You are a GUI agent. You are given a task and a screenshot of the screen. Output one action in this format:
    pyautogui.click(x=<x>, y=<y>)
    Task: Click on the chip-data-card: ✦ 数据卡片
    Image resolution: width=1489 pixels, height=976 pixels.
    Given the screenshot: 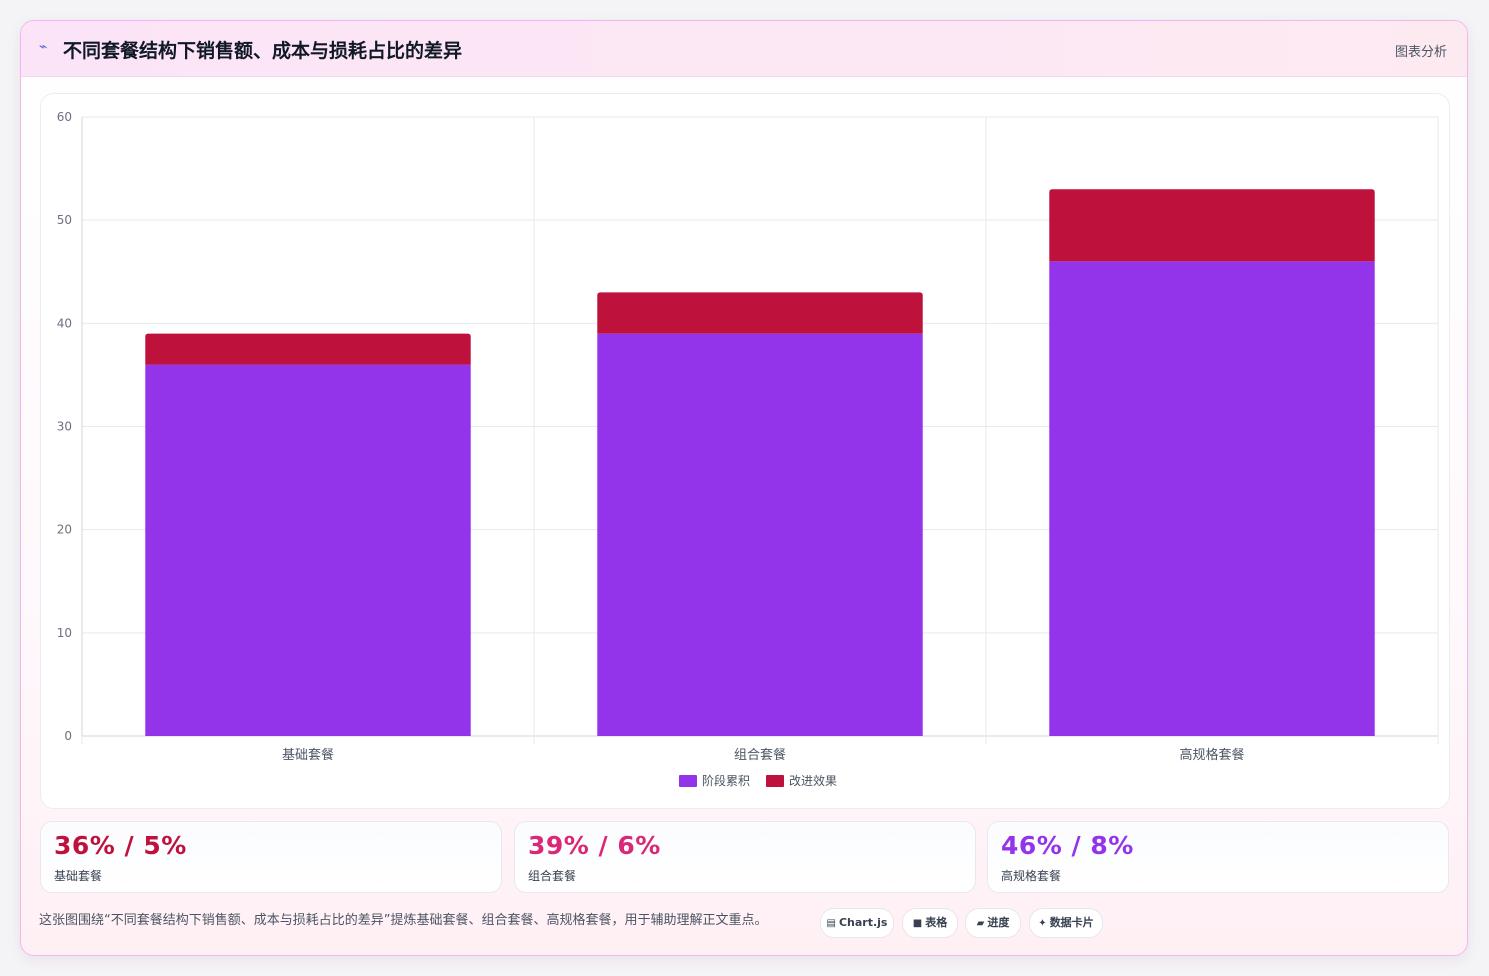 What is the action you would take?
    pyautogui.click(x=1066, y=923)
    